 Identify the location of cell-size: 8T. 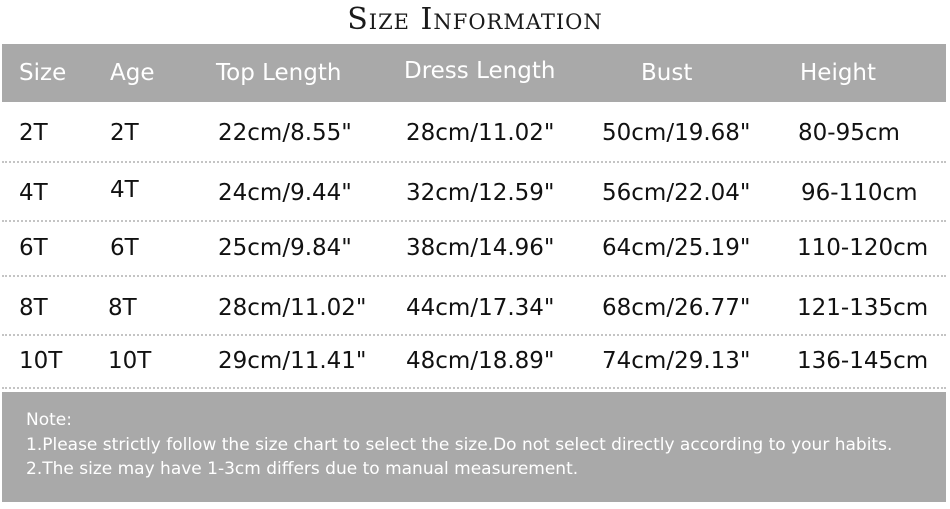
(33, 308).